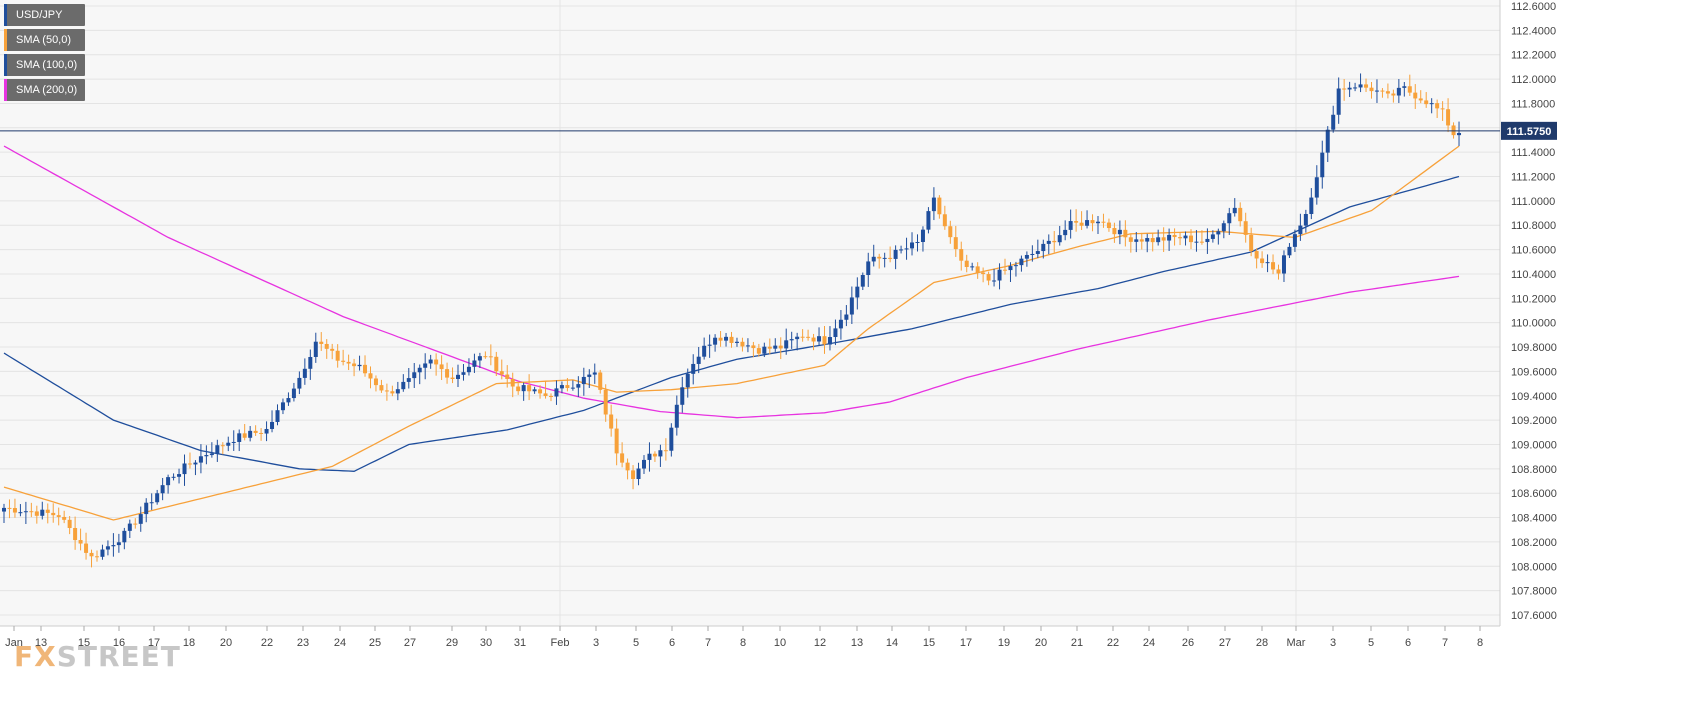  I want to click on y-tick-label: 110.2000, so click(1533, 299).